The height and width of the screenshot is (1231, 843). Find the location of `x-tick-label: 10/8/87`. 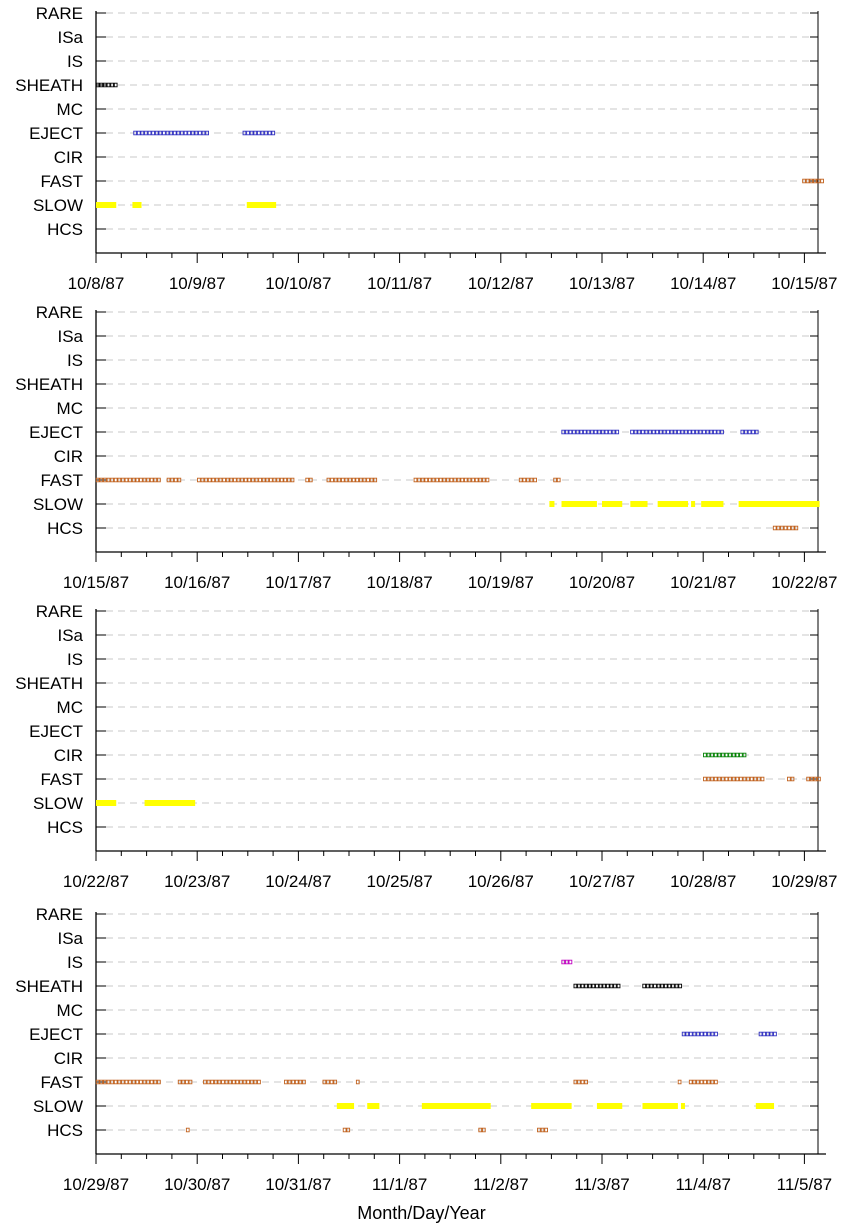

x-tick-label: 10/8/87 is located at coordinates (96, 283).